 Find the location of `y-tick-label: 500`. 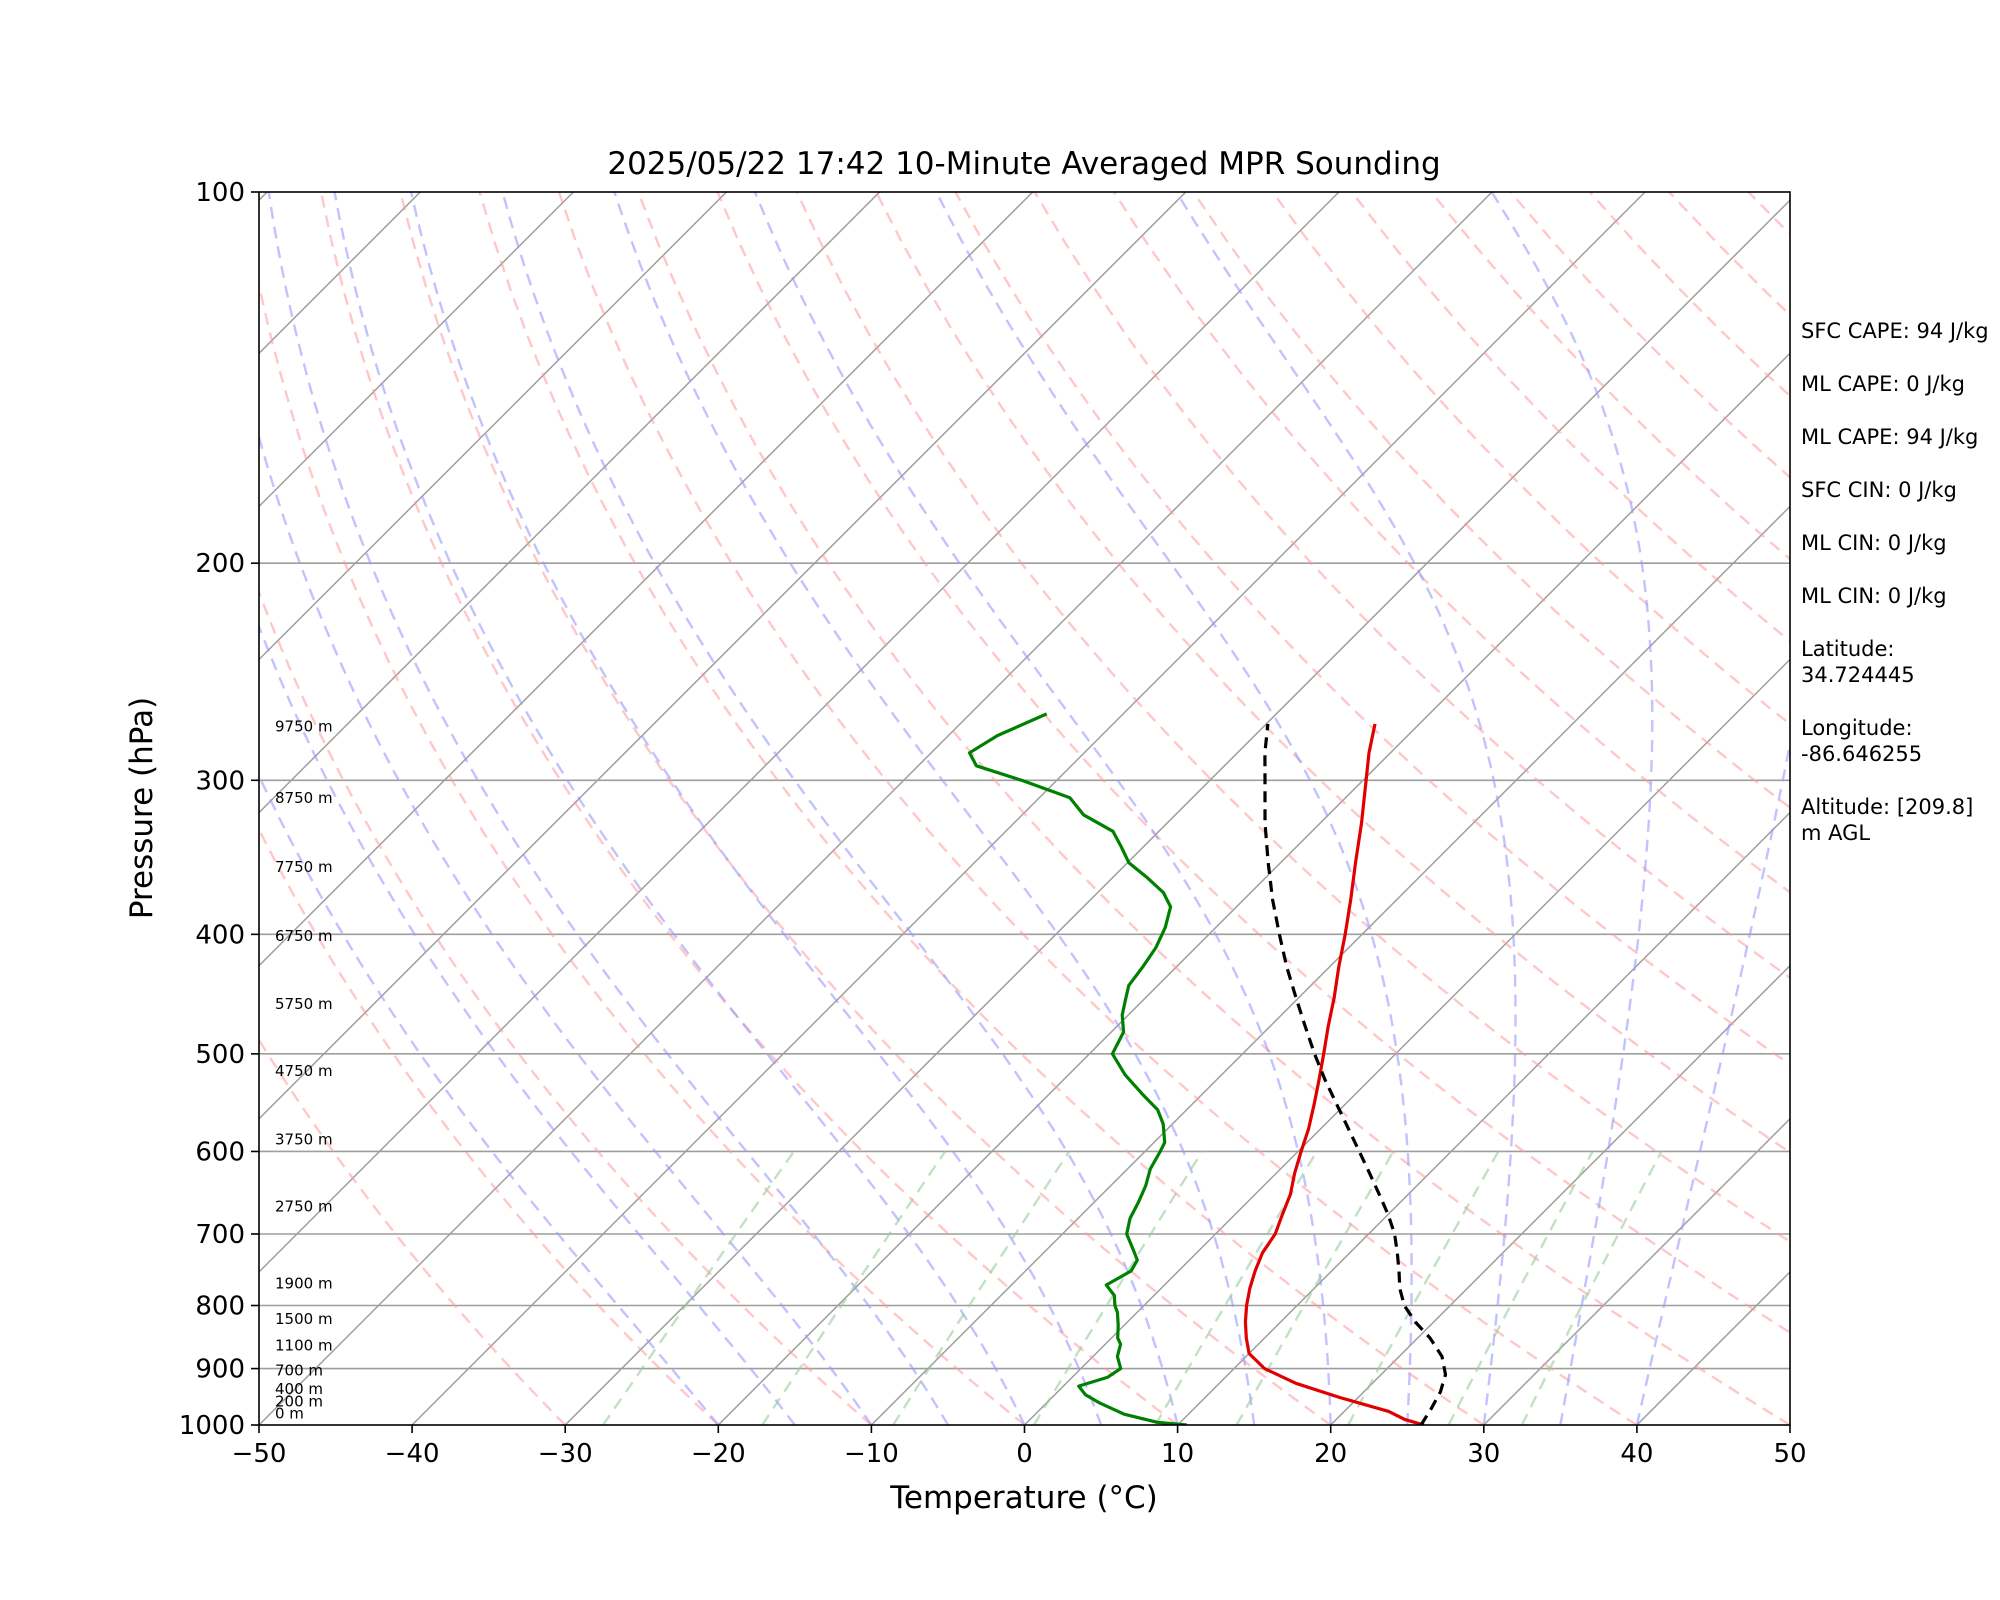

y-tick-label: 500 is located at coordinates (220, 1055).